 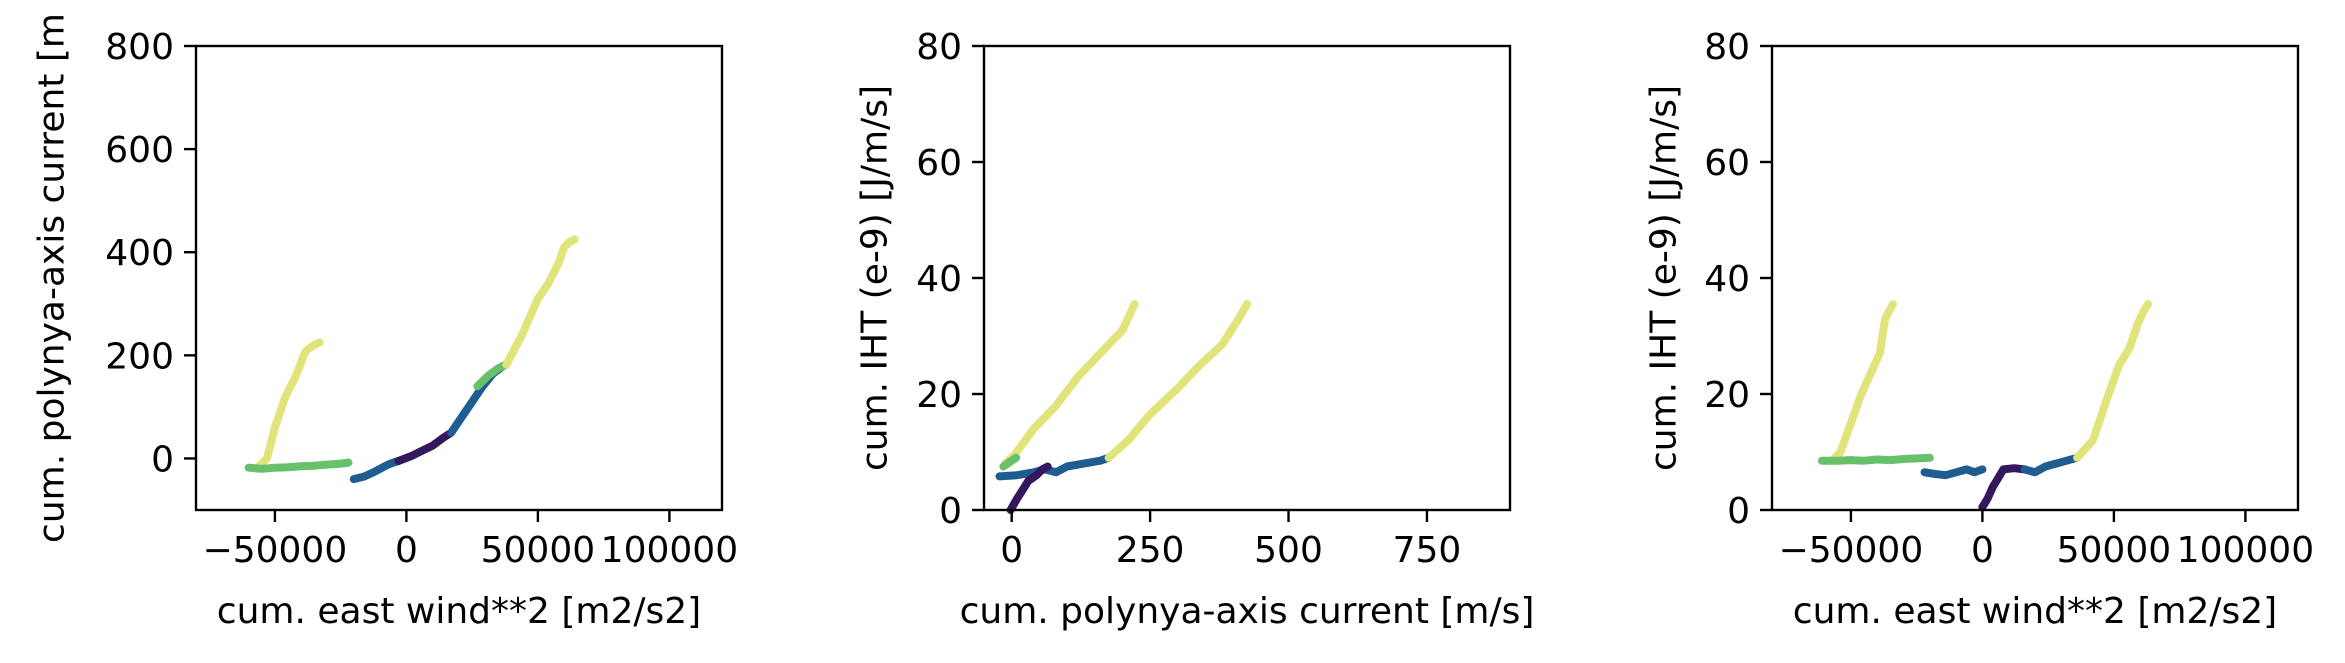 What do you see at coordinates (139, 47) in the screenshot?
I see `y-tick-label: 800` at bounding box center [139, 47].